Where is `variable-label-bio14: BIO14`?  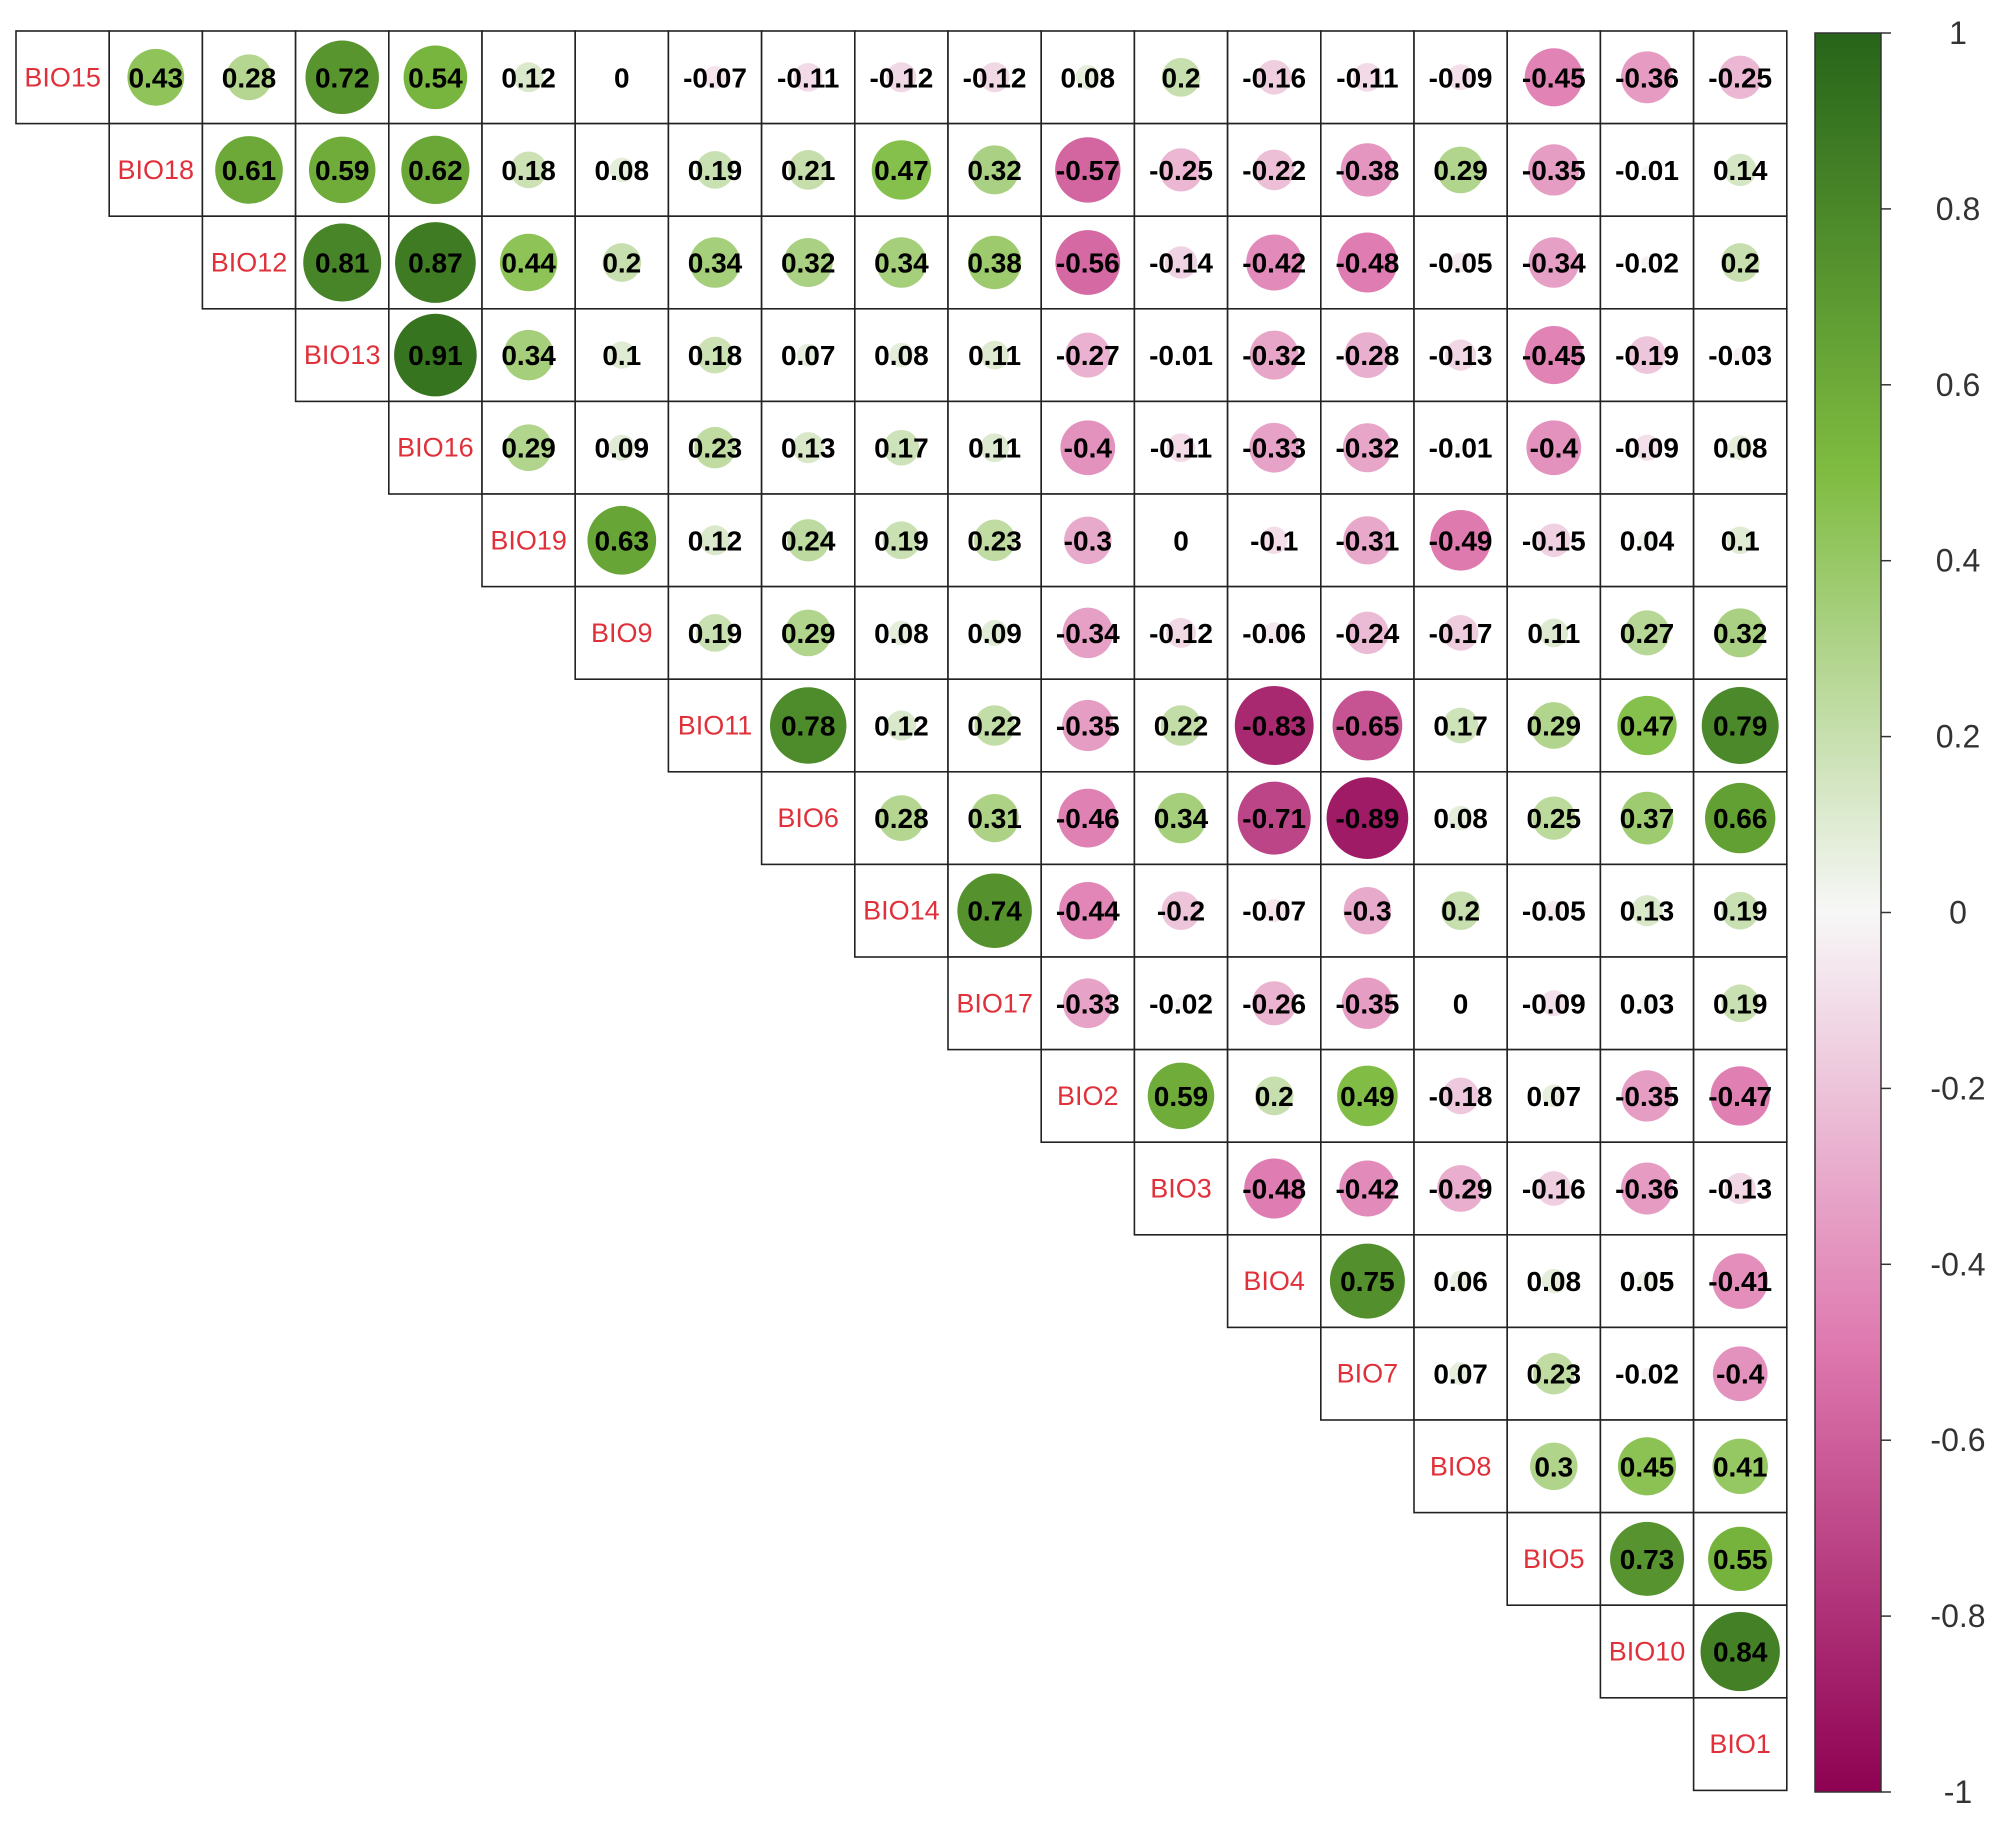 variable-label-bio14: BIO14 is located at coordinates (901, 911).